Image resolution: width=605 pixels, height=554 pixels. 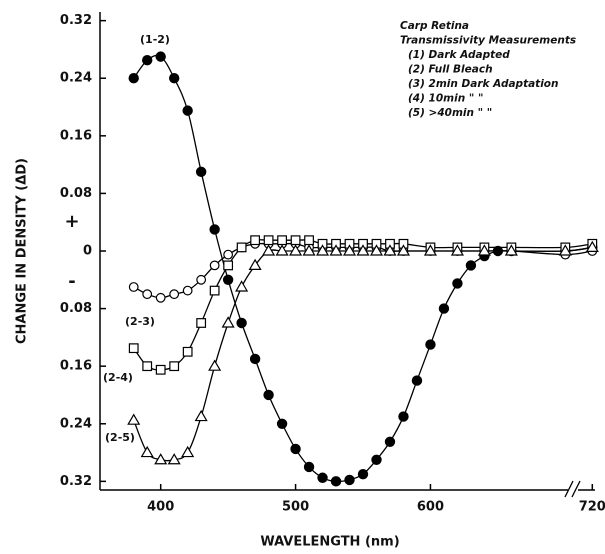 I want to click on legend-text: Carp Retina, so click(x=434, y=26).